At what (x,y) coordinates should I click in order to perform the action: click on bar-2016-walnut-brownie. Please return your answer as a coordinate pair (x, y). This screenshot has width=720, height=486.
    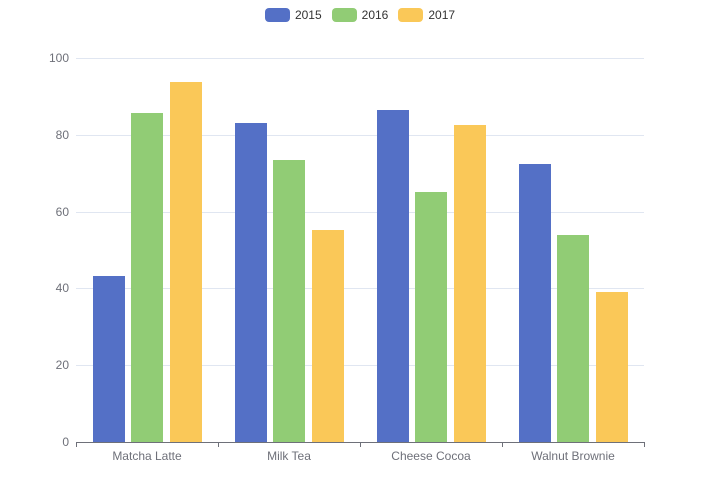
    Looking at the image, I should click on (573, 338).